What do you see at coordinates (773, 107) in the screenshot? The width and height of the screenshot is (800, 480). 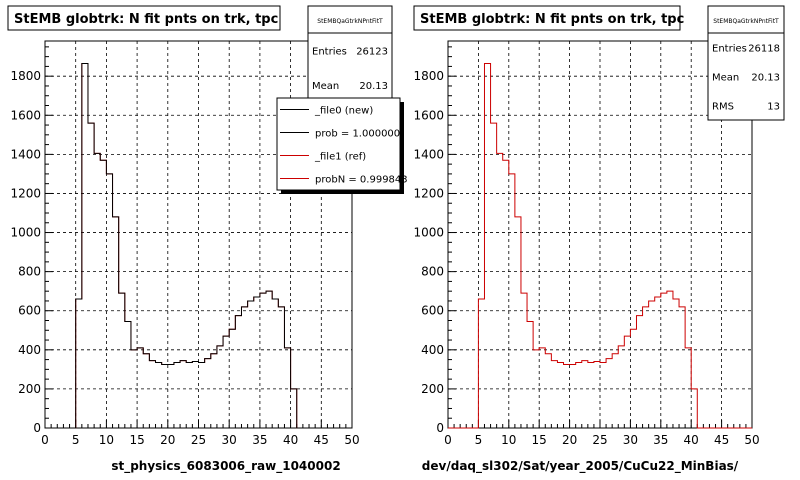 I see `stats-value: 13` at bounding box center [773, 107].